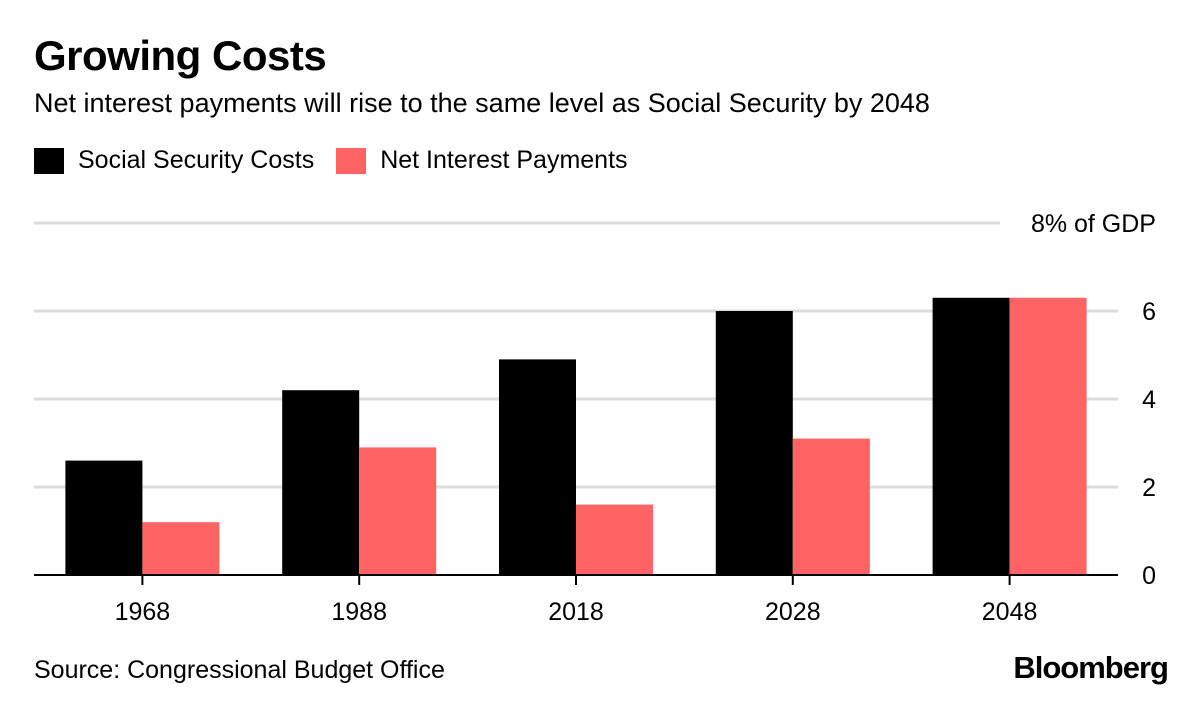 This screenshot has height=701, width=1200. Describe the element at coordinates (49, 160) in the screenshot. I see `legend-swatch-social-security` at that location.